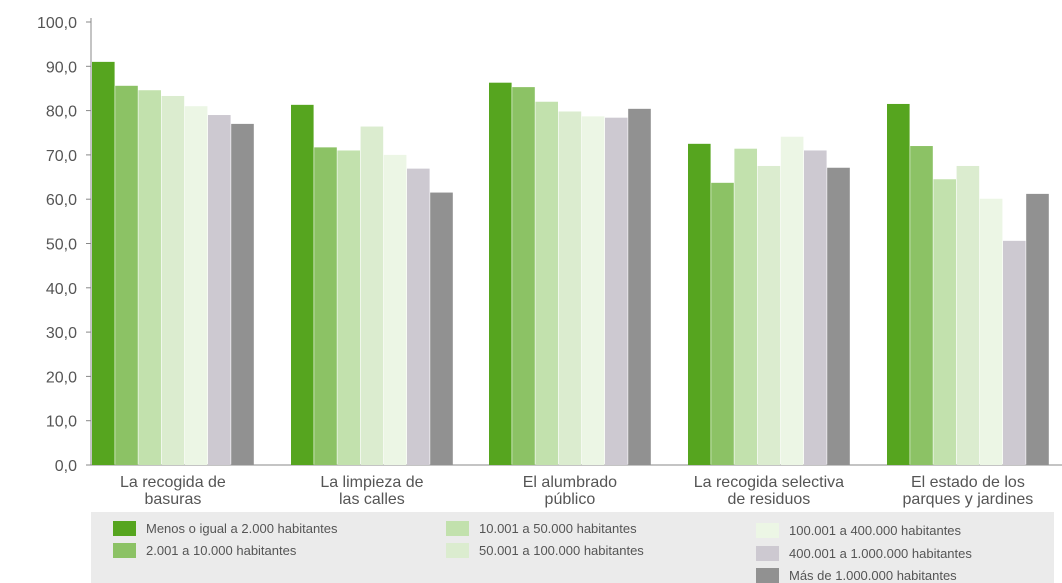  Describe the element at coordinates (61, 333) in the screenshot. I see `y-tick-label: 30,0` at that location.